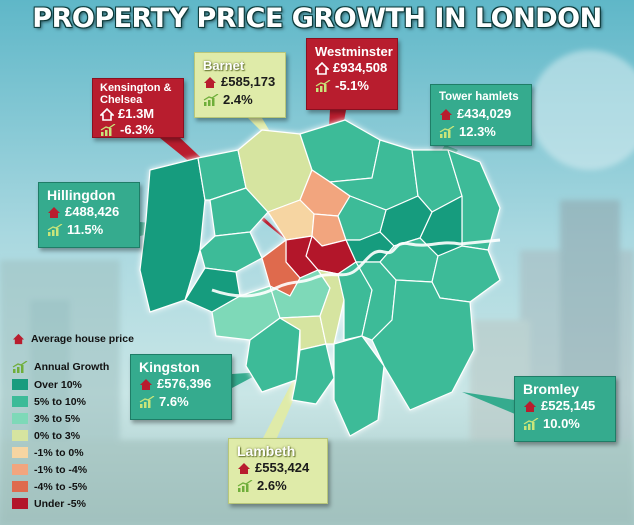 The height and width of the screenshot is (525, 634). Describe the element at coordinates (477, 131) in the screenshot. I see `annual-growth: 12.3%` at that location.